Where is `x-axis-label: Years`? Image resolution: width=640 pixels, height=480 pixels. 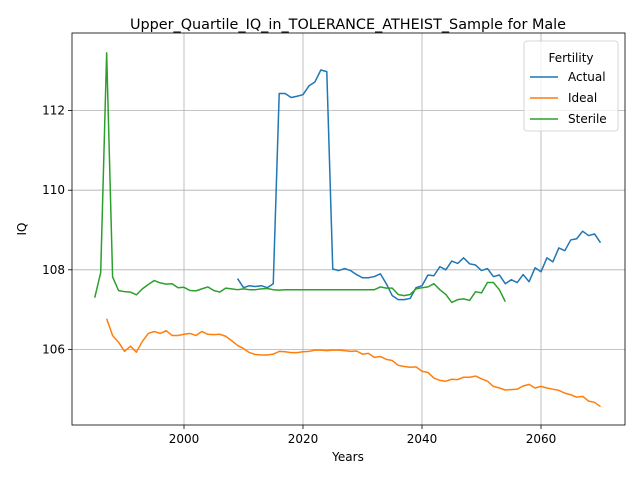 x-axis-label: Years is located at coordinates (347, 457).